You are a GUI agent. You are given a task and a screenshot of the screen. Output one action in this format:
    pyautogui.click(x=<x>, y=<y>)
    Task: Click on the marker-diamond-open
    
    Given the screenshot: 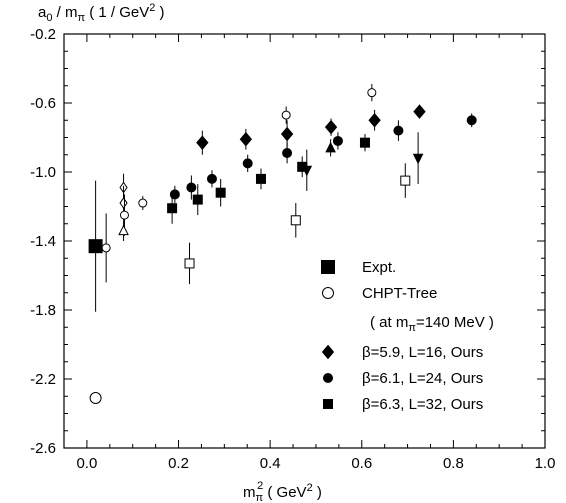 What is the action you would take?
    pyautogui.click(x=123, y=203)
    